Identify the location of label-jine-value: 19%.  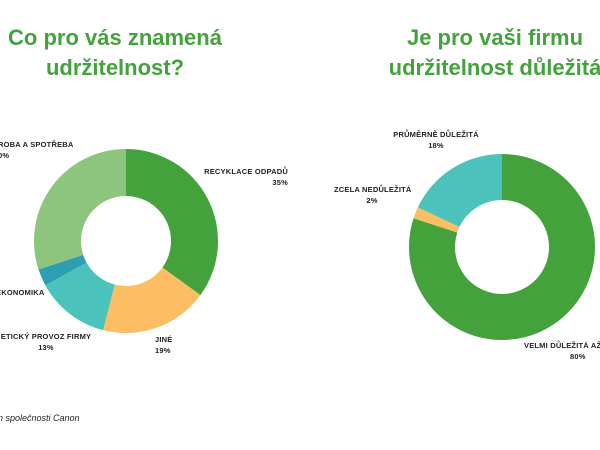
(163, 350).